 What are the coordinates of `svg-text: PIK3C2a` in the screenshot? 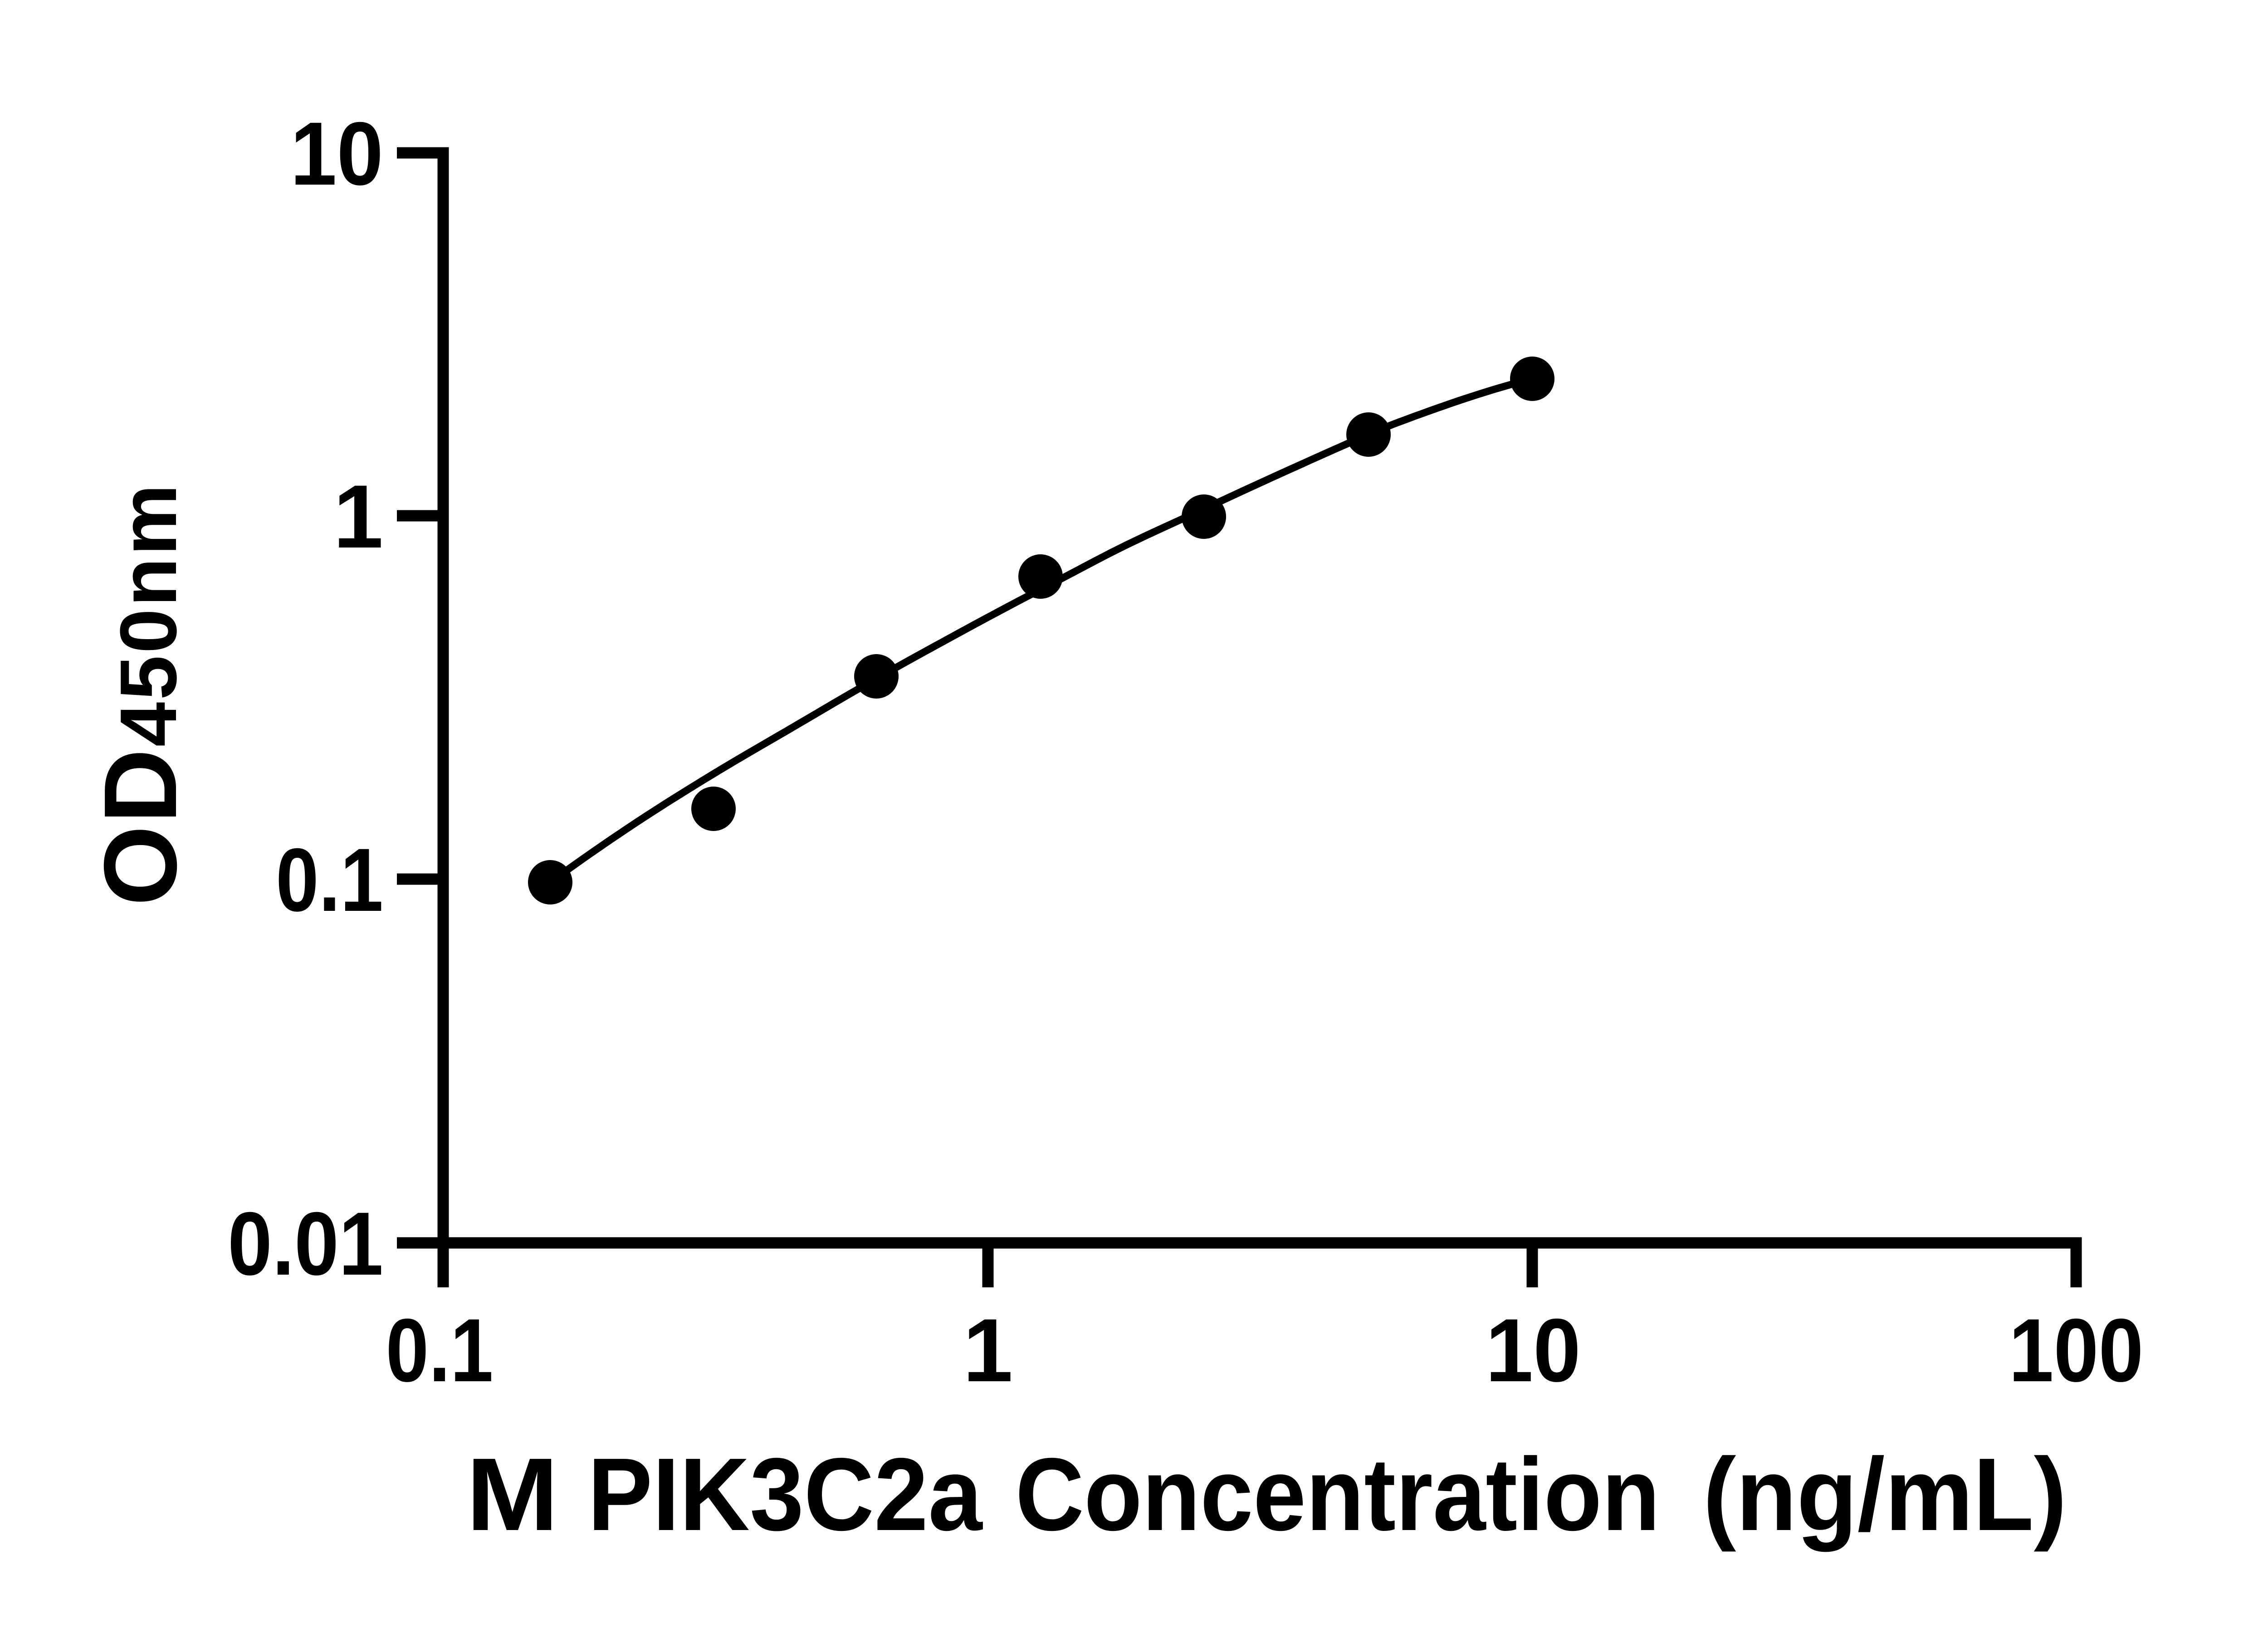 It's located at (786, 1494).